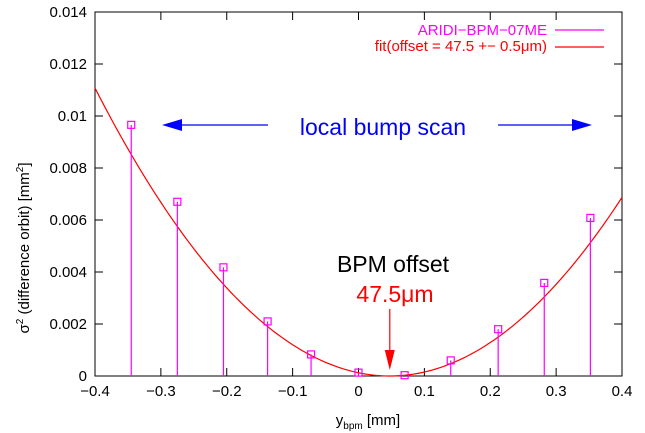 The image size is (645, 433). I want to click on scan-arrow-right-head, so click(582, 125).